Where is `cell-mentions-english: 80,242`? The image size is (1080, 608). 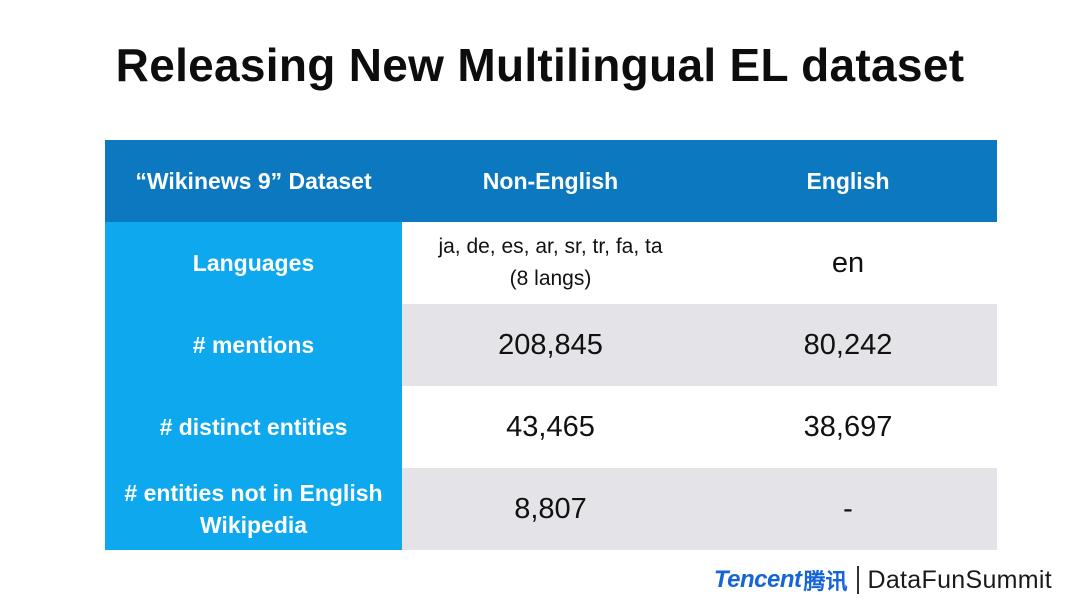 cell-mentions-english: 80,242 is located at coordinates (848, 345).